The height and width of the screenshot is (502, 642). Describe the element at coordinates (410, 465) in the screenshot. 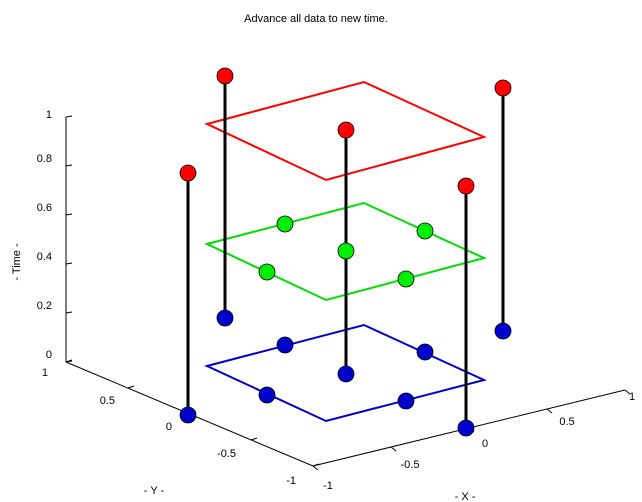

I see `x-tick-label: -0.5` at that location.